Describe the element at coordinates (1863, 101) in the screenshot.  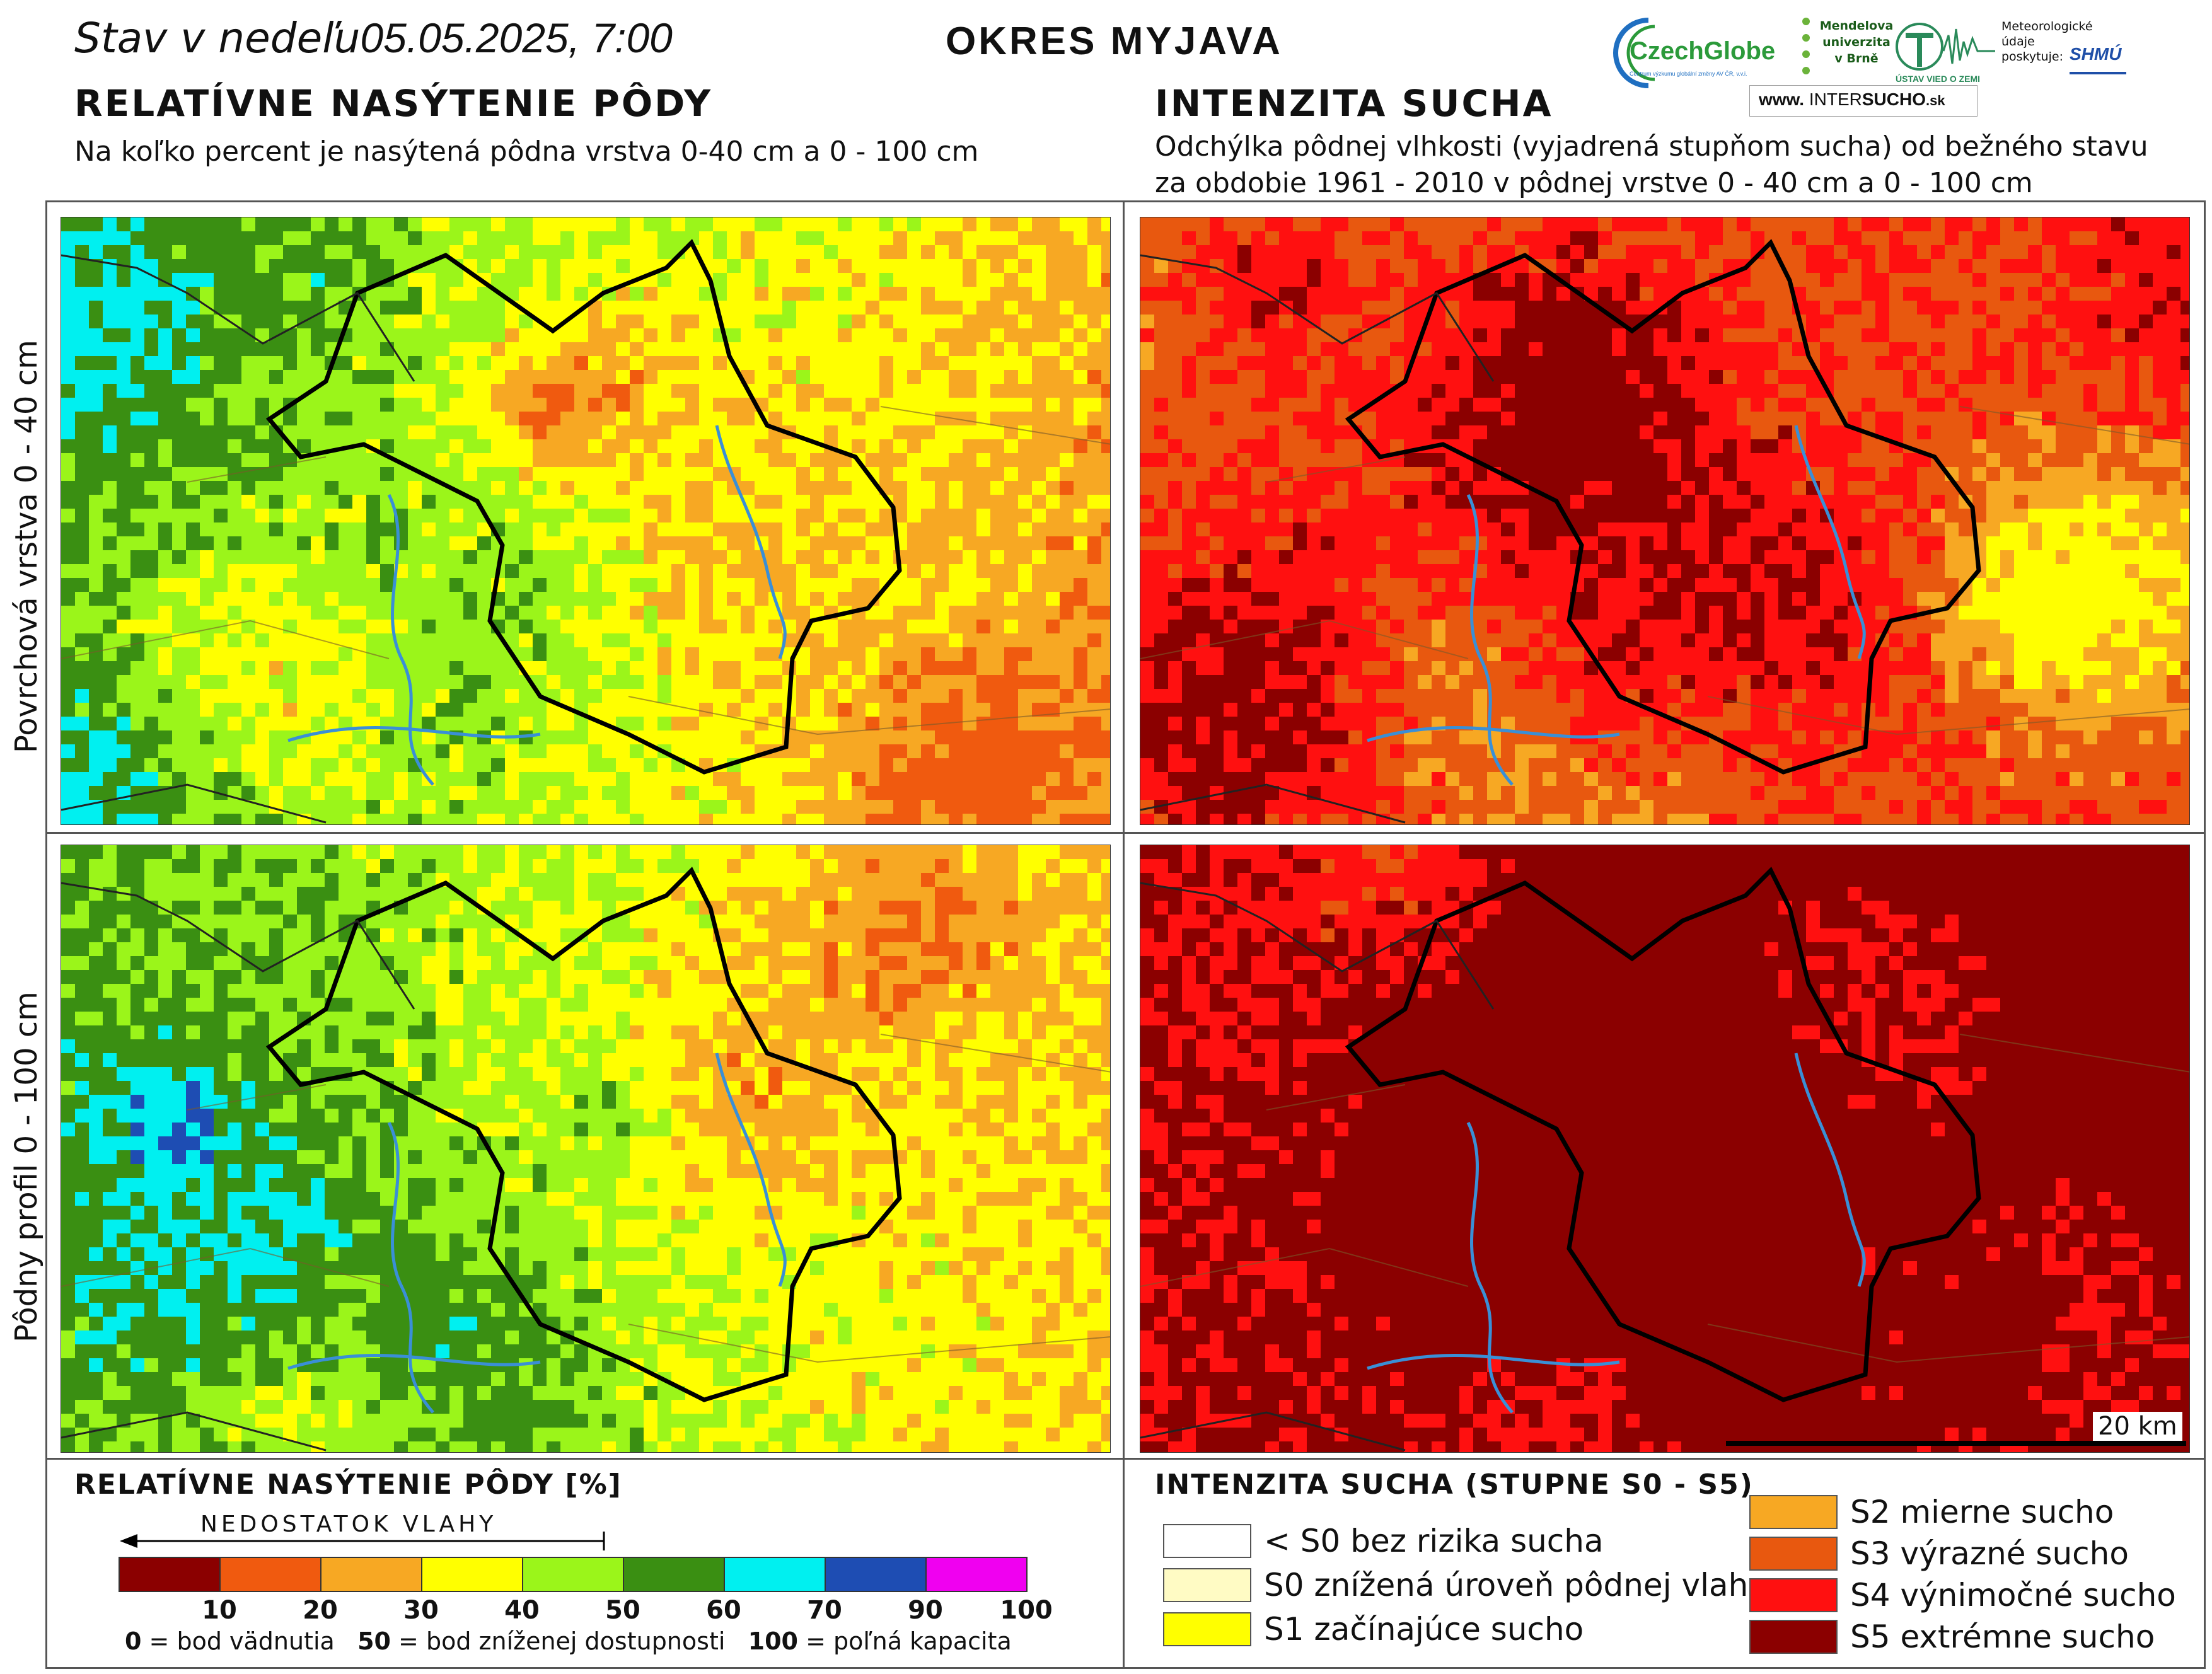
I see `intersucho-link: www. INTERSUCHO.sk` at that location.